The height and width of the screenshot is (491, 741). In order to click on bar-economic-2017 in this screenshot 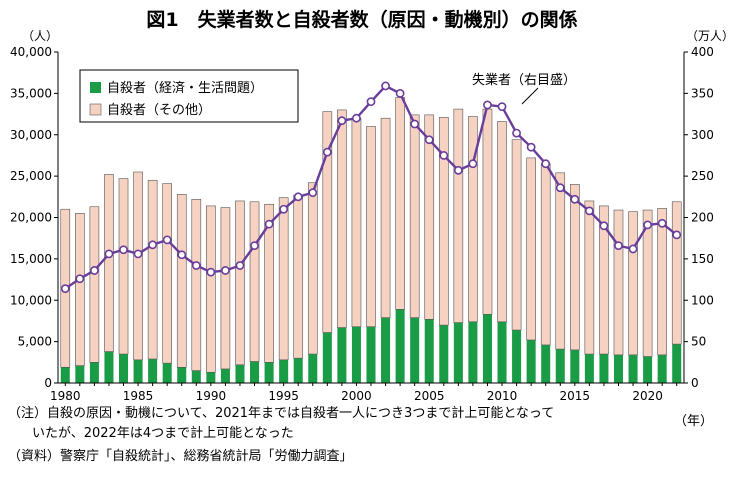, I will do `click(604, 368)`.